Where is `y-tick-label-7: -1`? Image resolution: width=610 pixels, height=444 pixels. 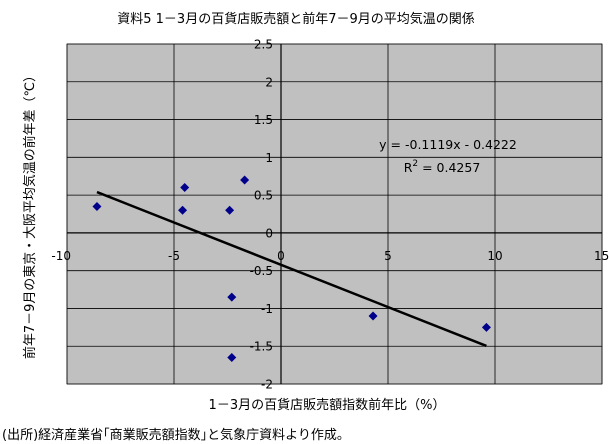
y-tick-label-7: -1 is located at coordinates (267, 309).